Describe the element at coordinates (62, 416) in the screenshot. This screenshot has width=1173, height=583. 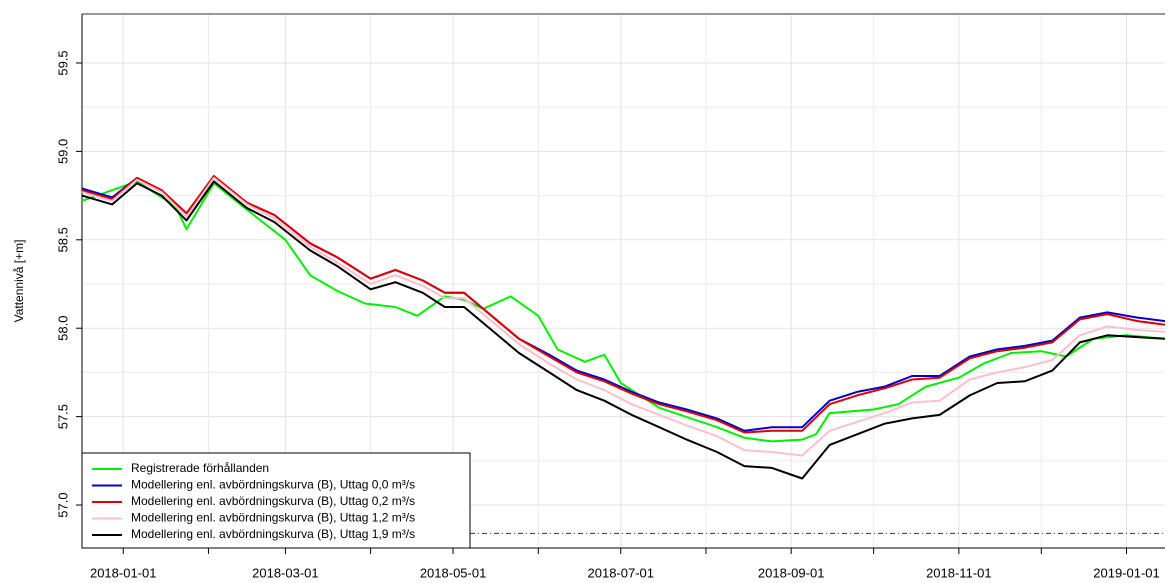
I see `y-tick-label: 57.5` at that location.